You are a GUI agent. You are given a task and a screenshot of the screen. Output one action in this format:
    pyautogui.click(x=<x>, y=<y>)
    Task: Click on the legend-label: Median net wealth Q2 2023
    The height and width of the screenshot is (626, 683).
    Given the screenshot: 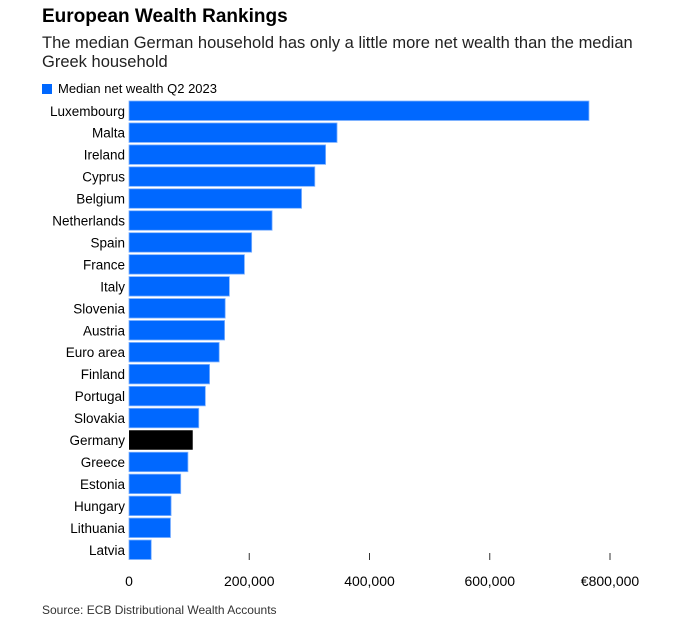 What is the action you would take?
    pyautogui.click(x=137, y=88)
    